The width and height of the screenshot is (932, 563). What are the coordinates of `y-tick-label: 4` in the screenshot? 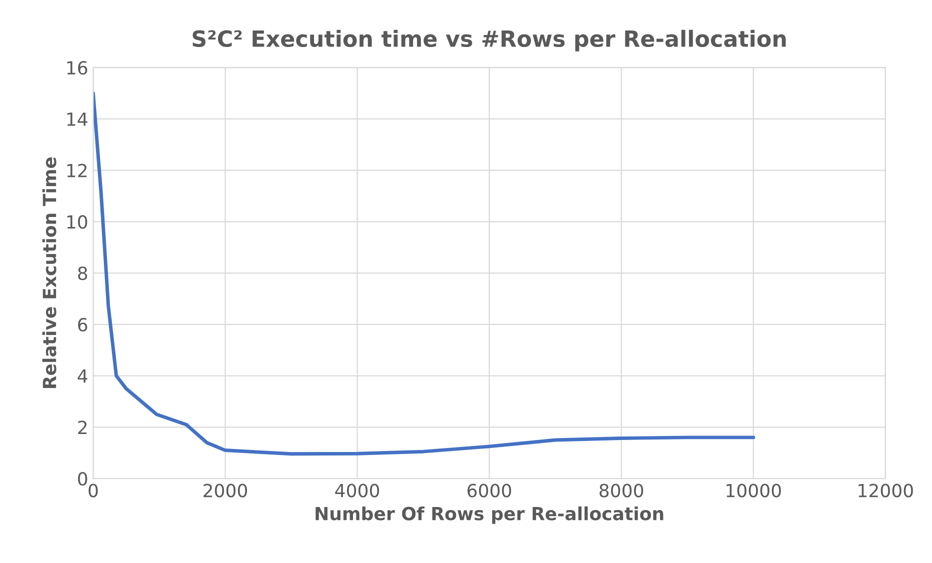 It's located at (83, 376).